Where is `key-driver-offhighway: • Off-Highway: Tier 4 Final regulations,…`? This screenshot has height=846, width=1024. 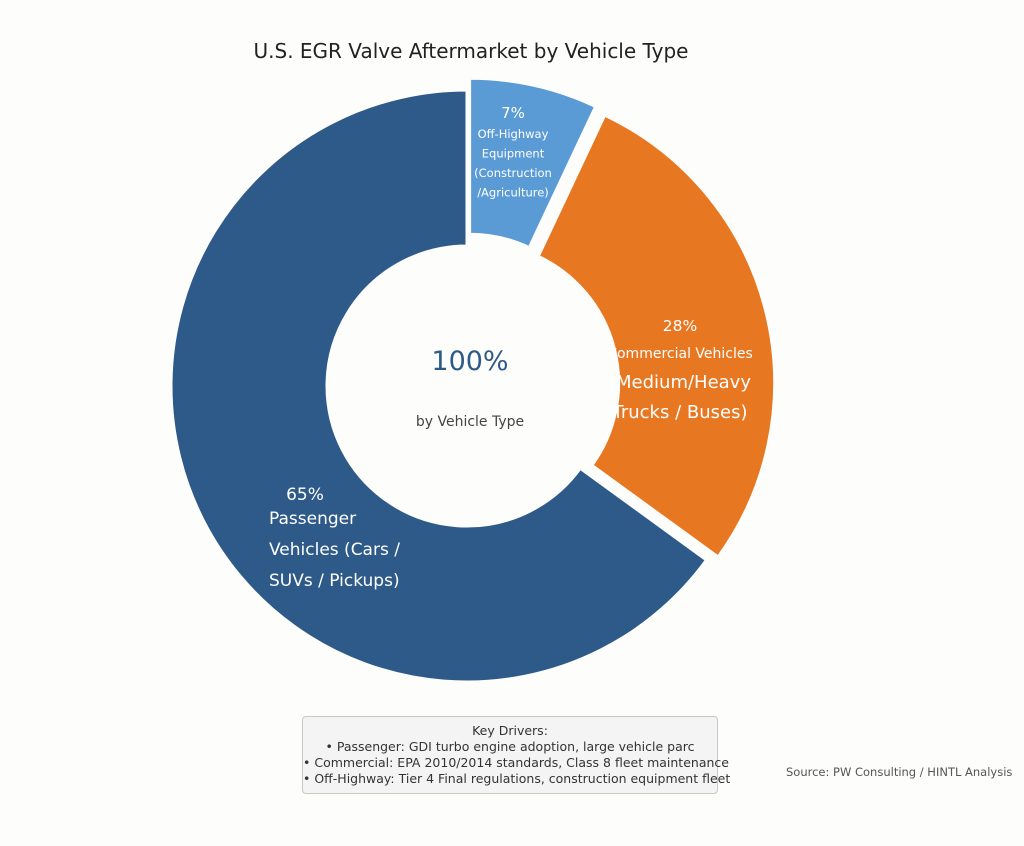
key-driver-offhighway: • Off-Highway: Tier 4 Final regulations,… is located at coordinates (517, 778).